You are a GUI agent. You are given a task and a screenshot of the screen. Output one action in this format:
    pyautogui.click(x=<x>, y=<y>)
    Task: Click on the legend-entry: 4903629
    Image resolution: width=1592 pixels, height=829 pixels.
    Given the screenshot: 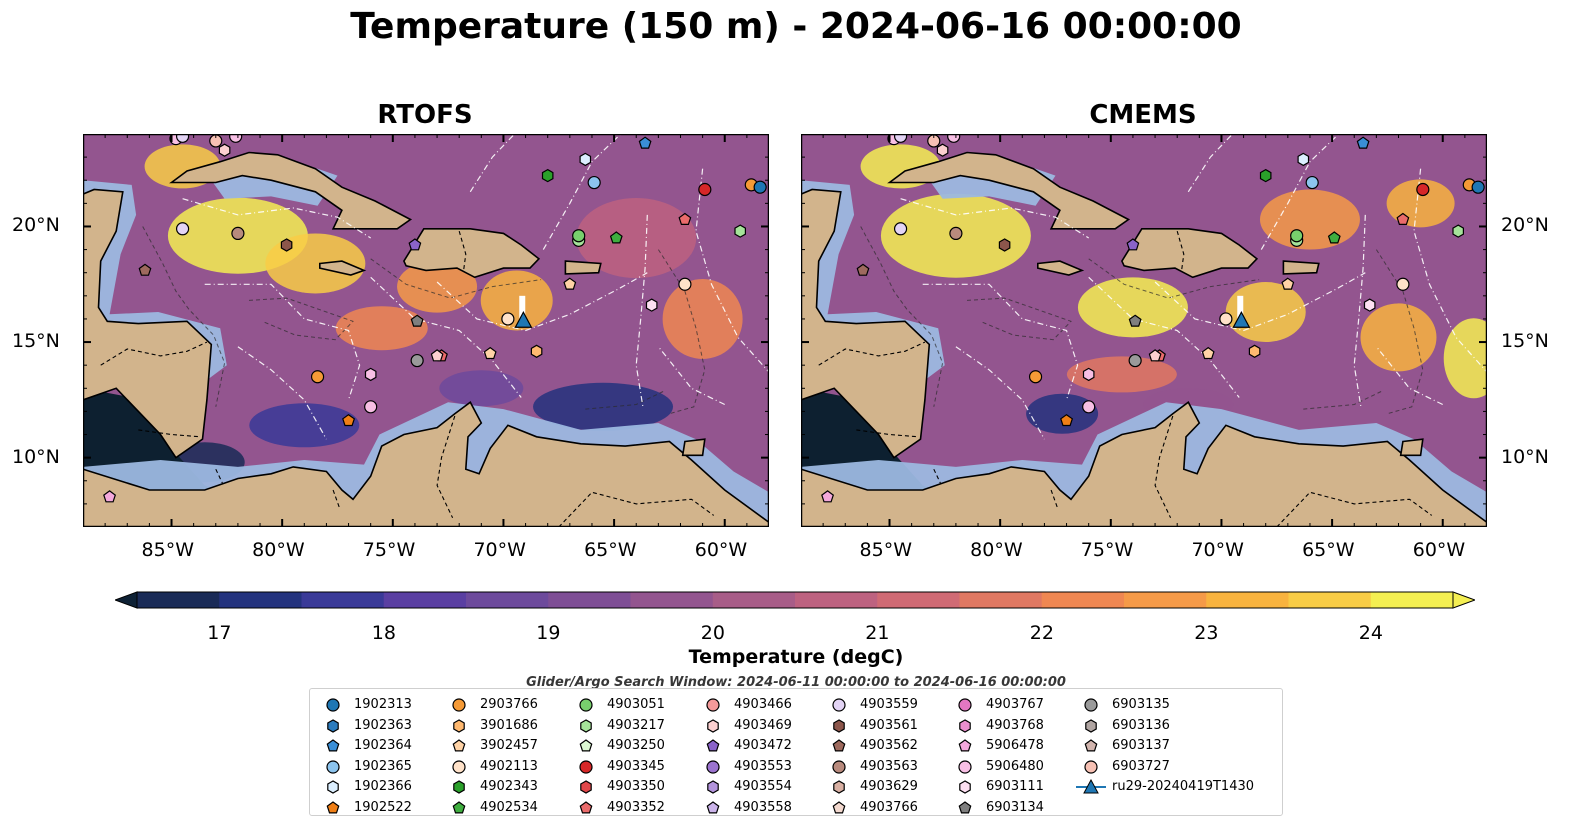 What is the action you would take?
    pyautogui.click(x=889, y=787)
    